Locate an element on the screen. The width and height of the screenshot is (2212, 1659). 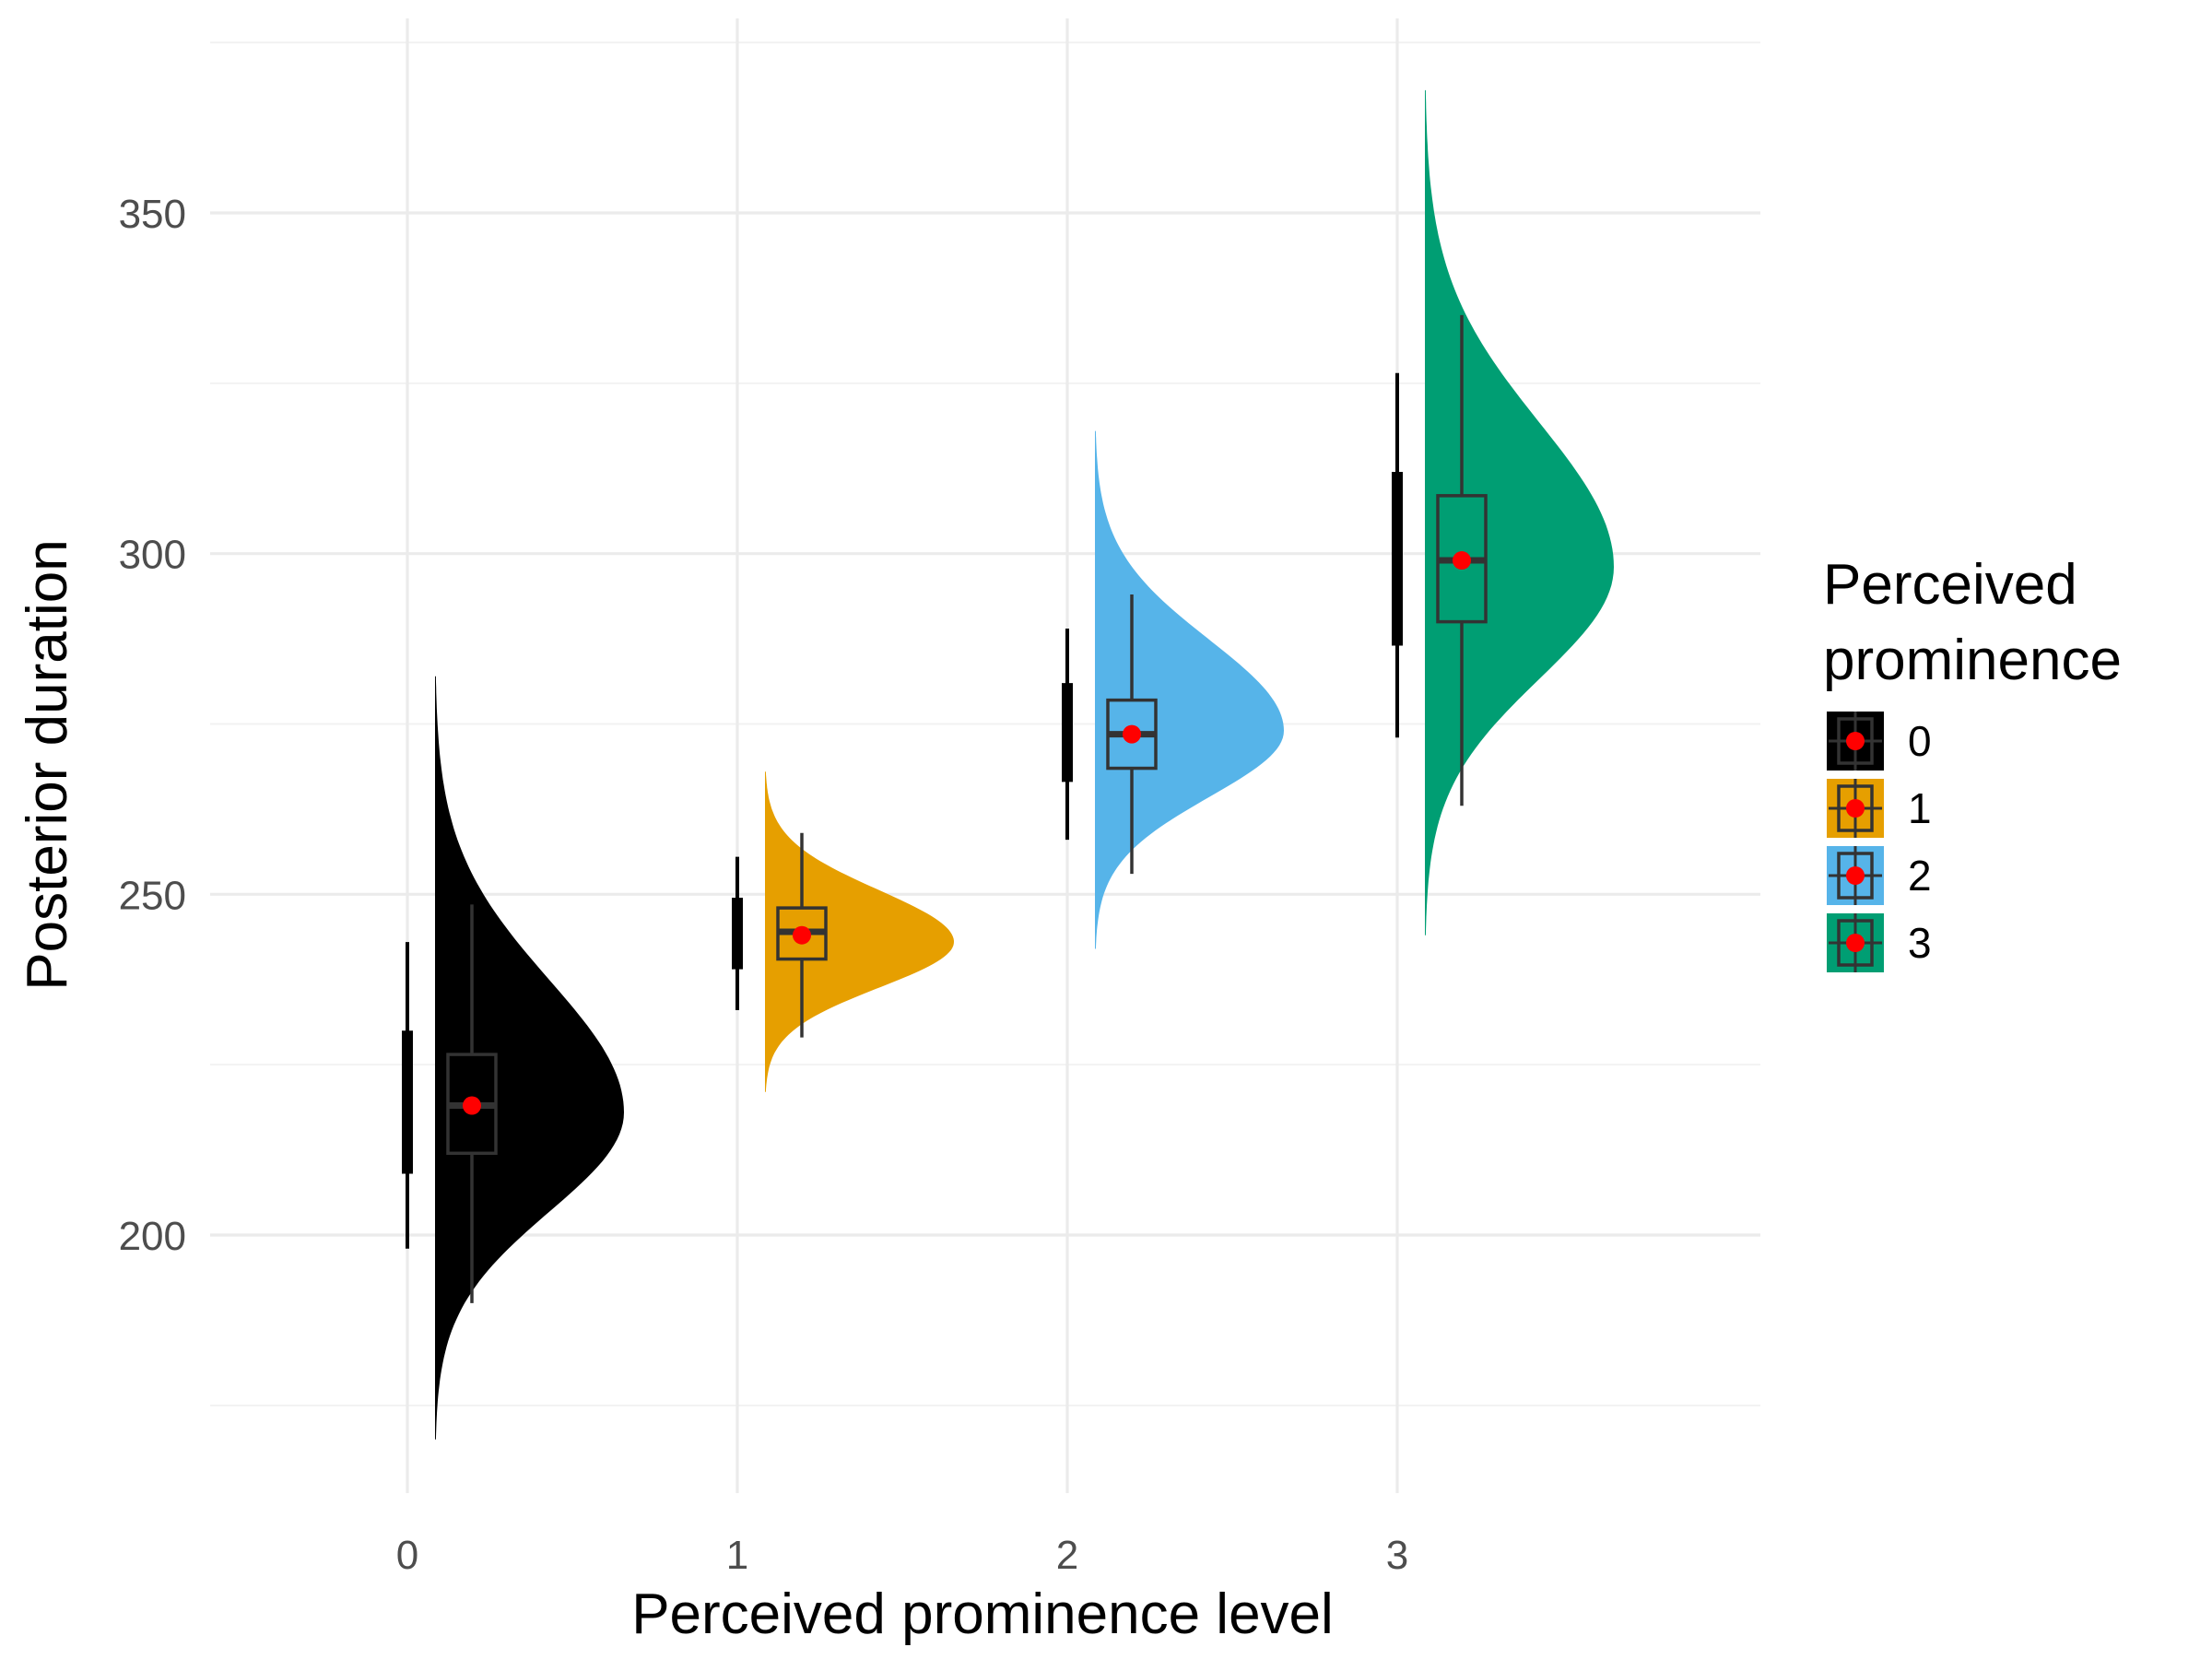
y-tick-label: 250 is located at coordinates (152, 895).